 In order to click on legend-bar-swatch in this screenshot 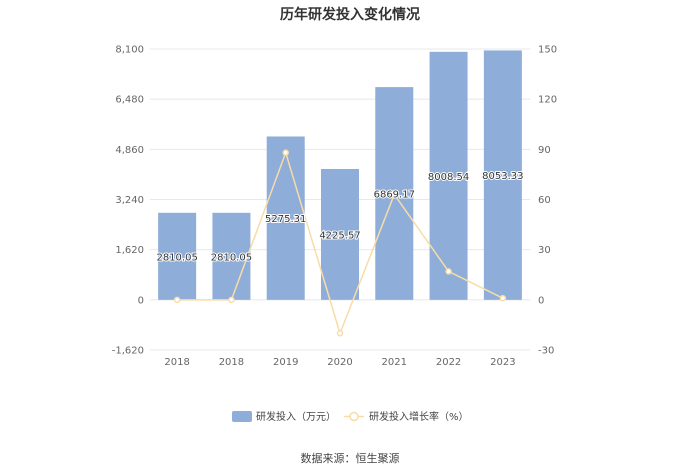, I will do `click(242, 416)`.